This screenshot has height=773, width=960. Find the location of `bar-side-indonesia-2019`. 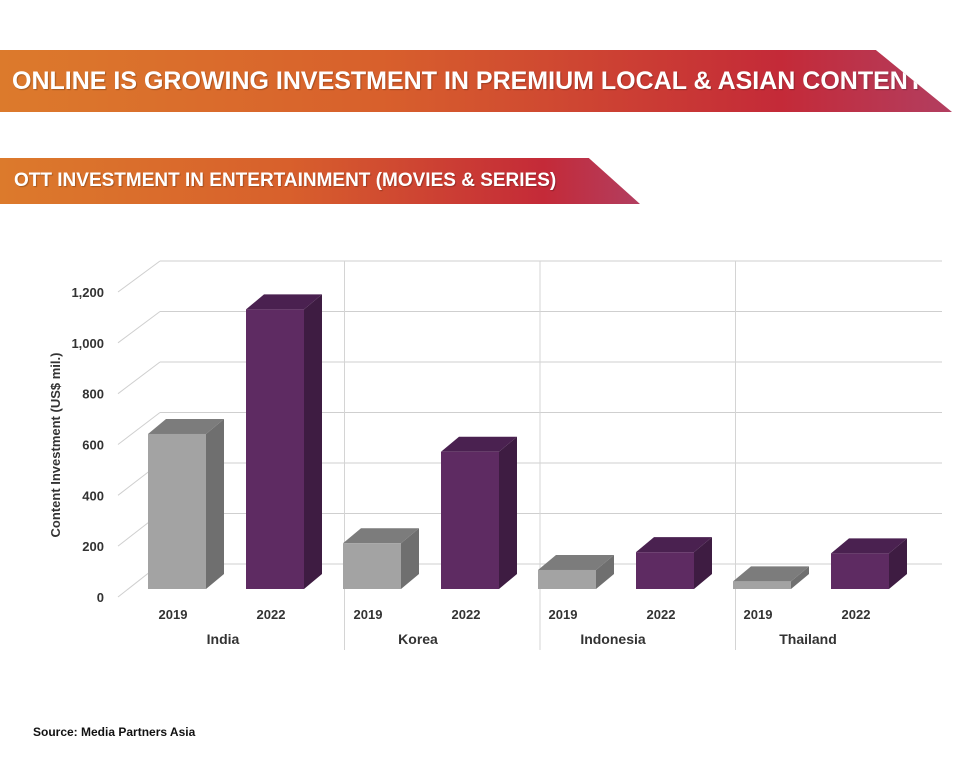

bar-side-indonesia-2019 is located at coordinates (605, 571).